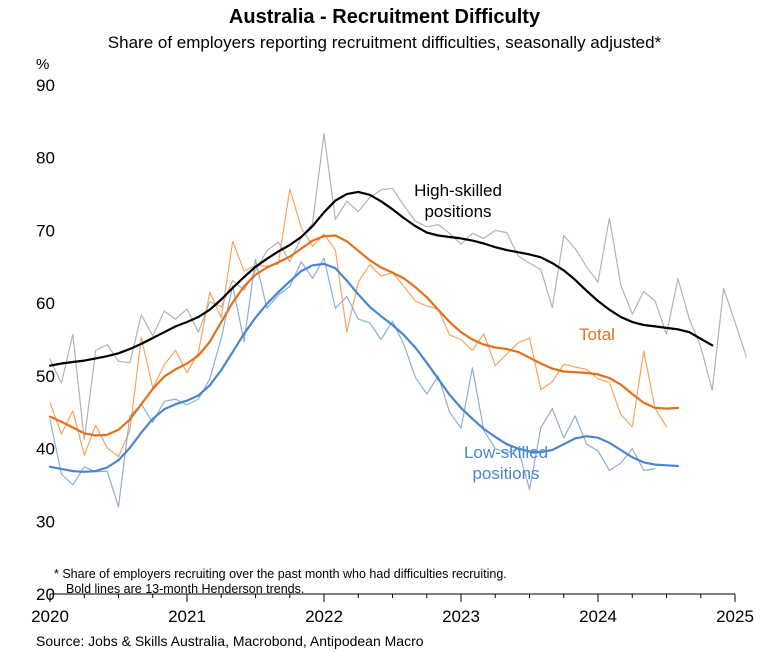 This screenshot has width=769, height=652. What do you see at coordinates (45, 376) in the screenshot?
I see `y-tick-label-50: 50` at bounding box center [45, 376].